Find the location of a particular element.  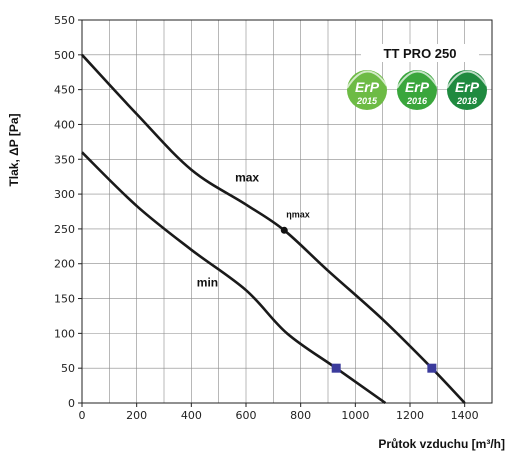

y-tick-label: 400 is located at coordinates (64, 124).